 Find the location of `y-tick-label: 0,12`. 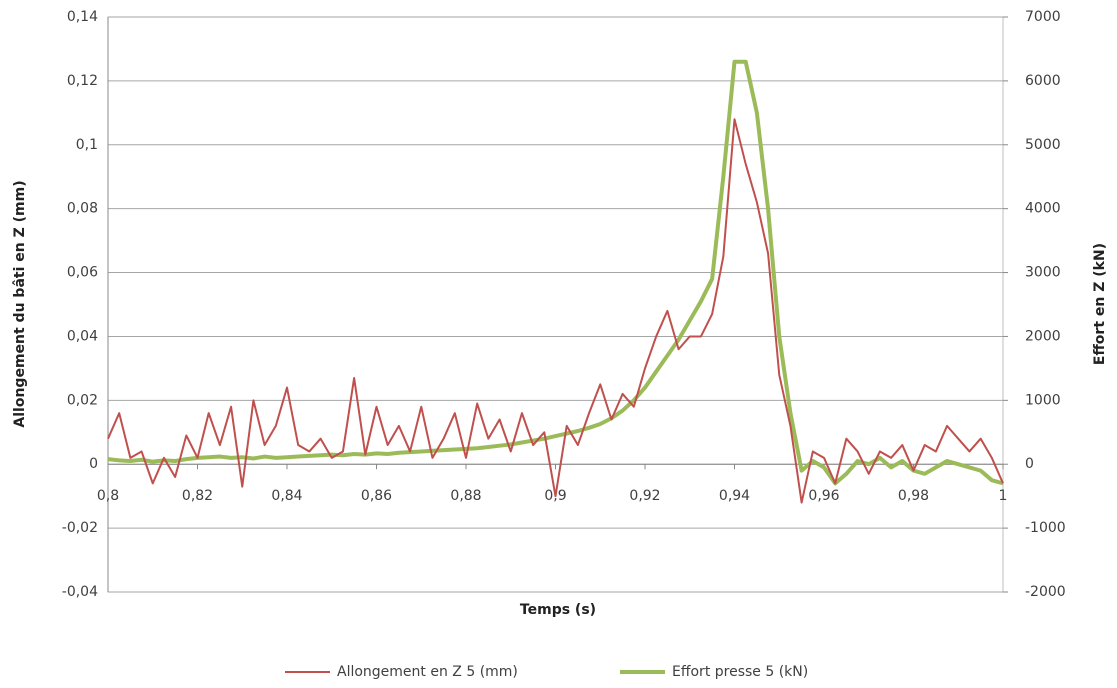

y-tick-label: 0,12 is located at coordinates (82, 81).